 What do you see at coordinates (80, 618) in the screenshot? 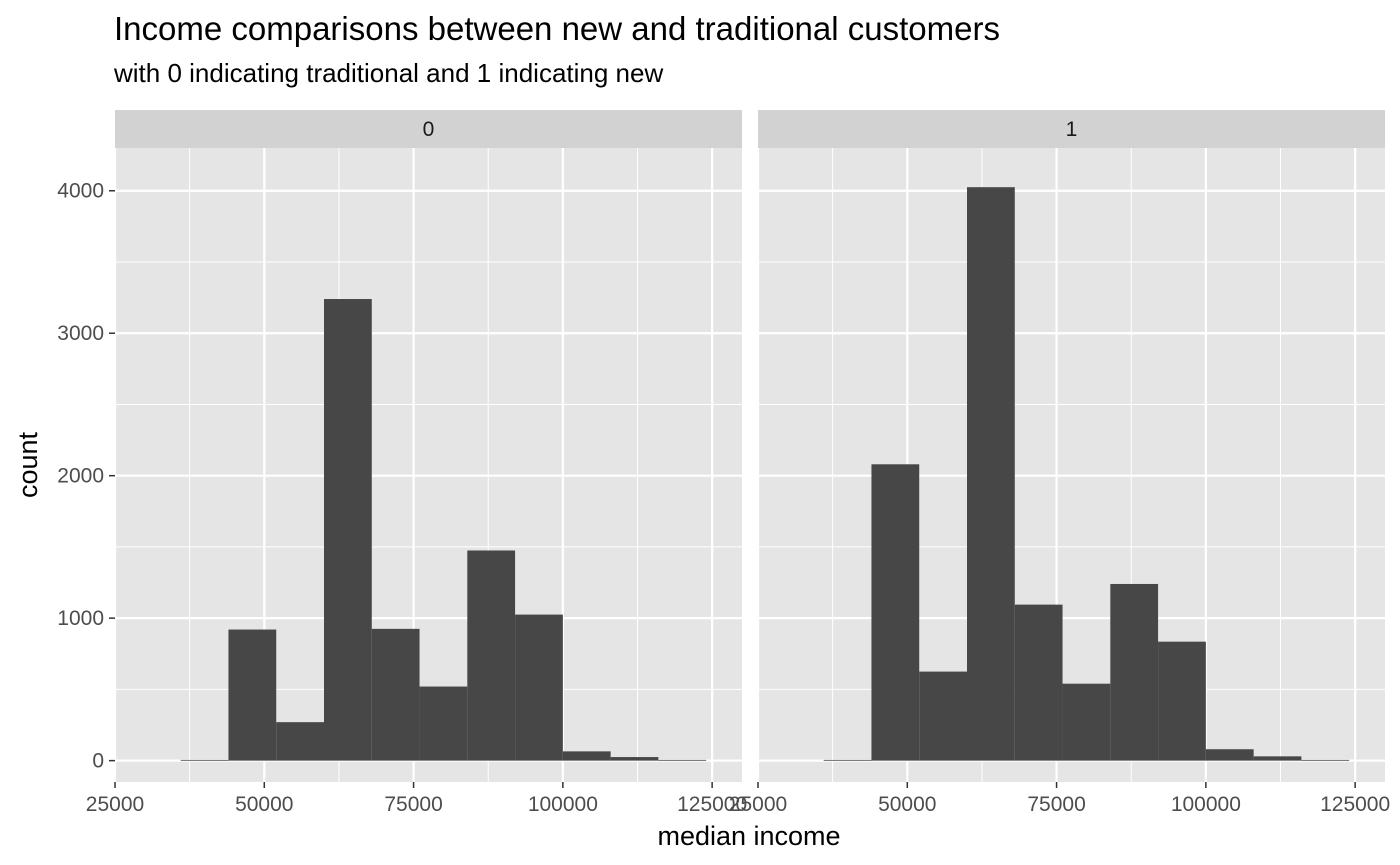
I see `y-tick-label: 1000` at bounding box center [80, 618].